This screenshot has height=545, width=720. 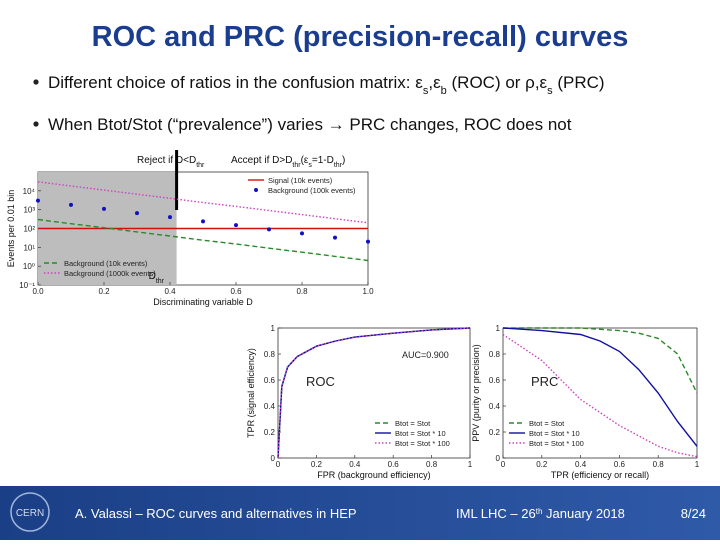 I want to click on logo-ring, so click(x=30, y=512).